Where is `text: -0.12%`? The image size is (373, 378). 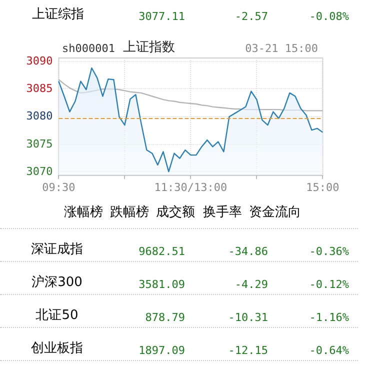
text: -0.12% is located at coordinates (329, 285).